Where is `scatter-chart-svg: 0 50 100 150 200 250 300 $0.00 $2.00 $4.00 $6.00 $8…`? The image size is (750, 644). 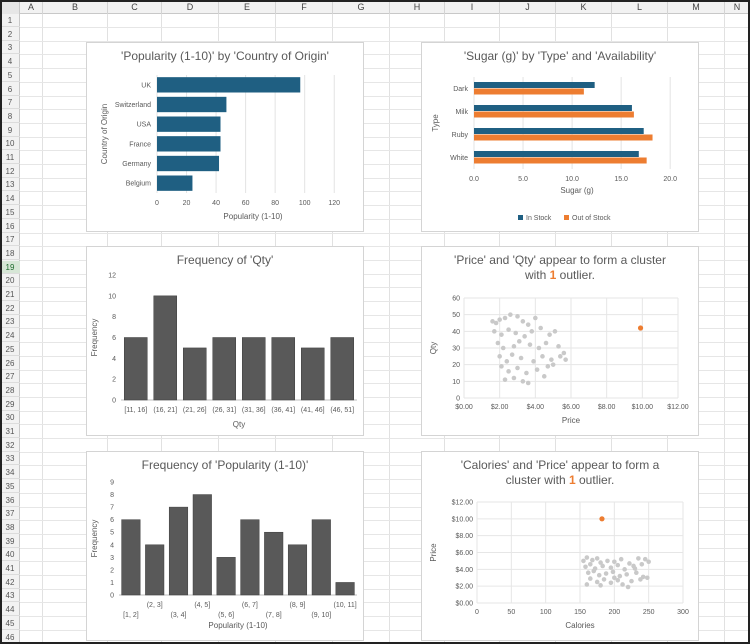 scatter-chart-svg: 0 50 100 150 200 250 300 $0.00 $2.00 $4.00 $6.00 $8… is located at coordinates (559, 565).